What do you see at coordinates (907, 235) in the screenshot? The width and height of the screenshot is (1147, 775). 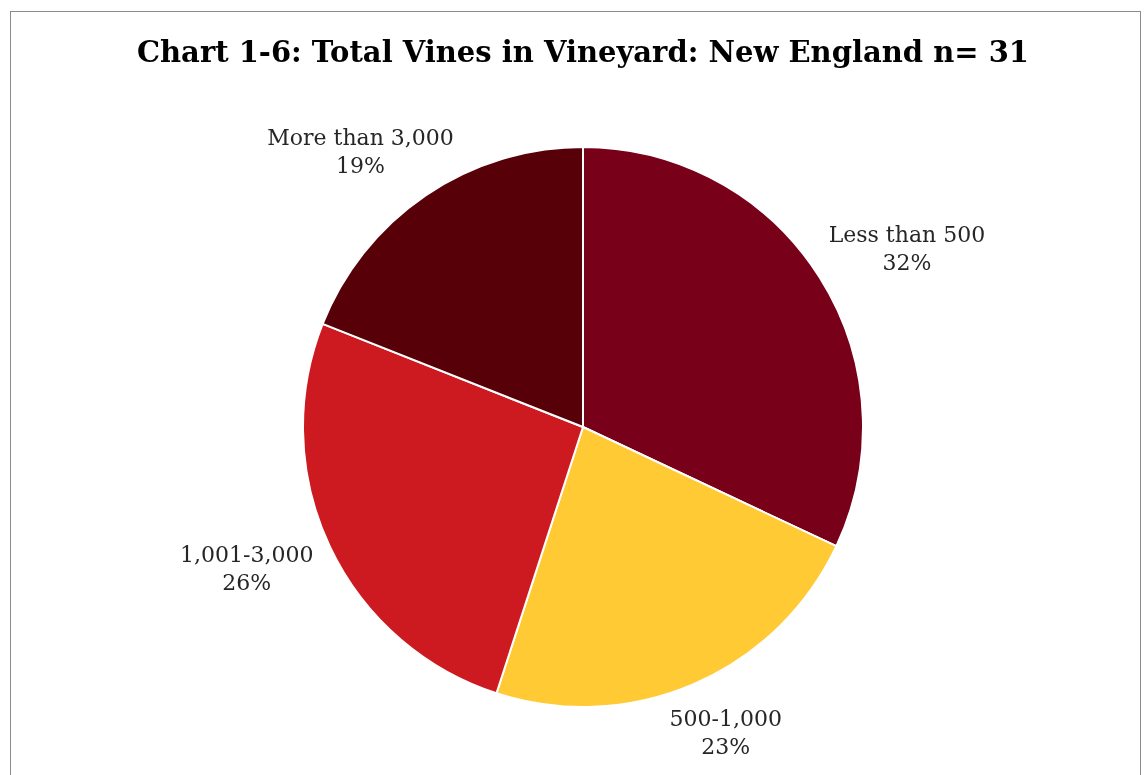 I see `slice-label: Less than 500` at bounding box center [907, 235].